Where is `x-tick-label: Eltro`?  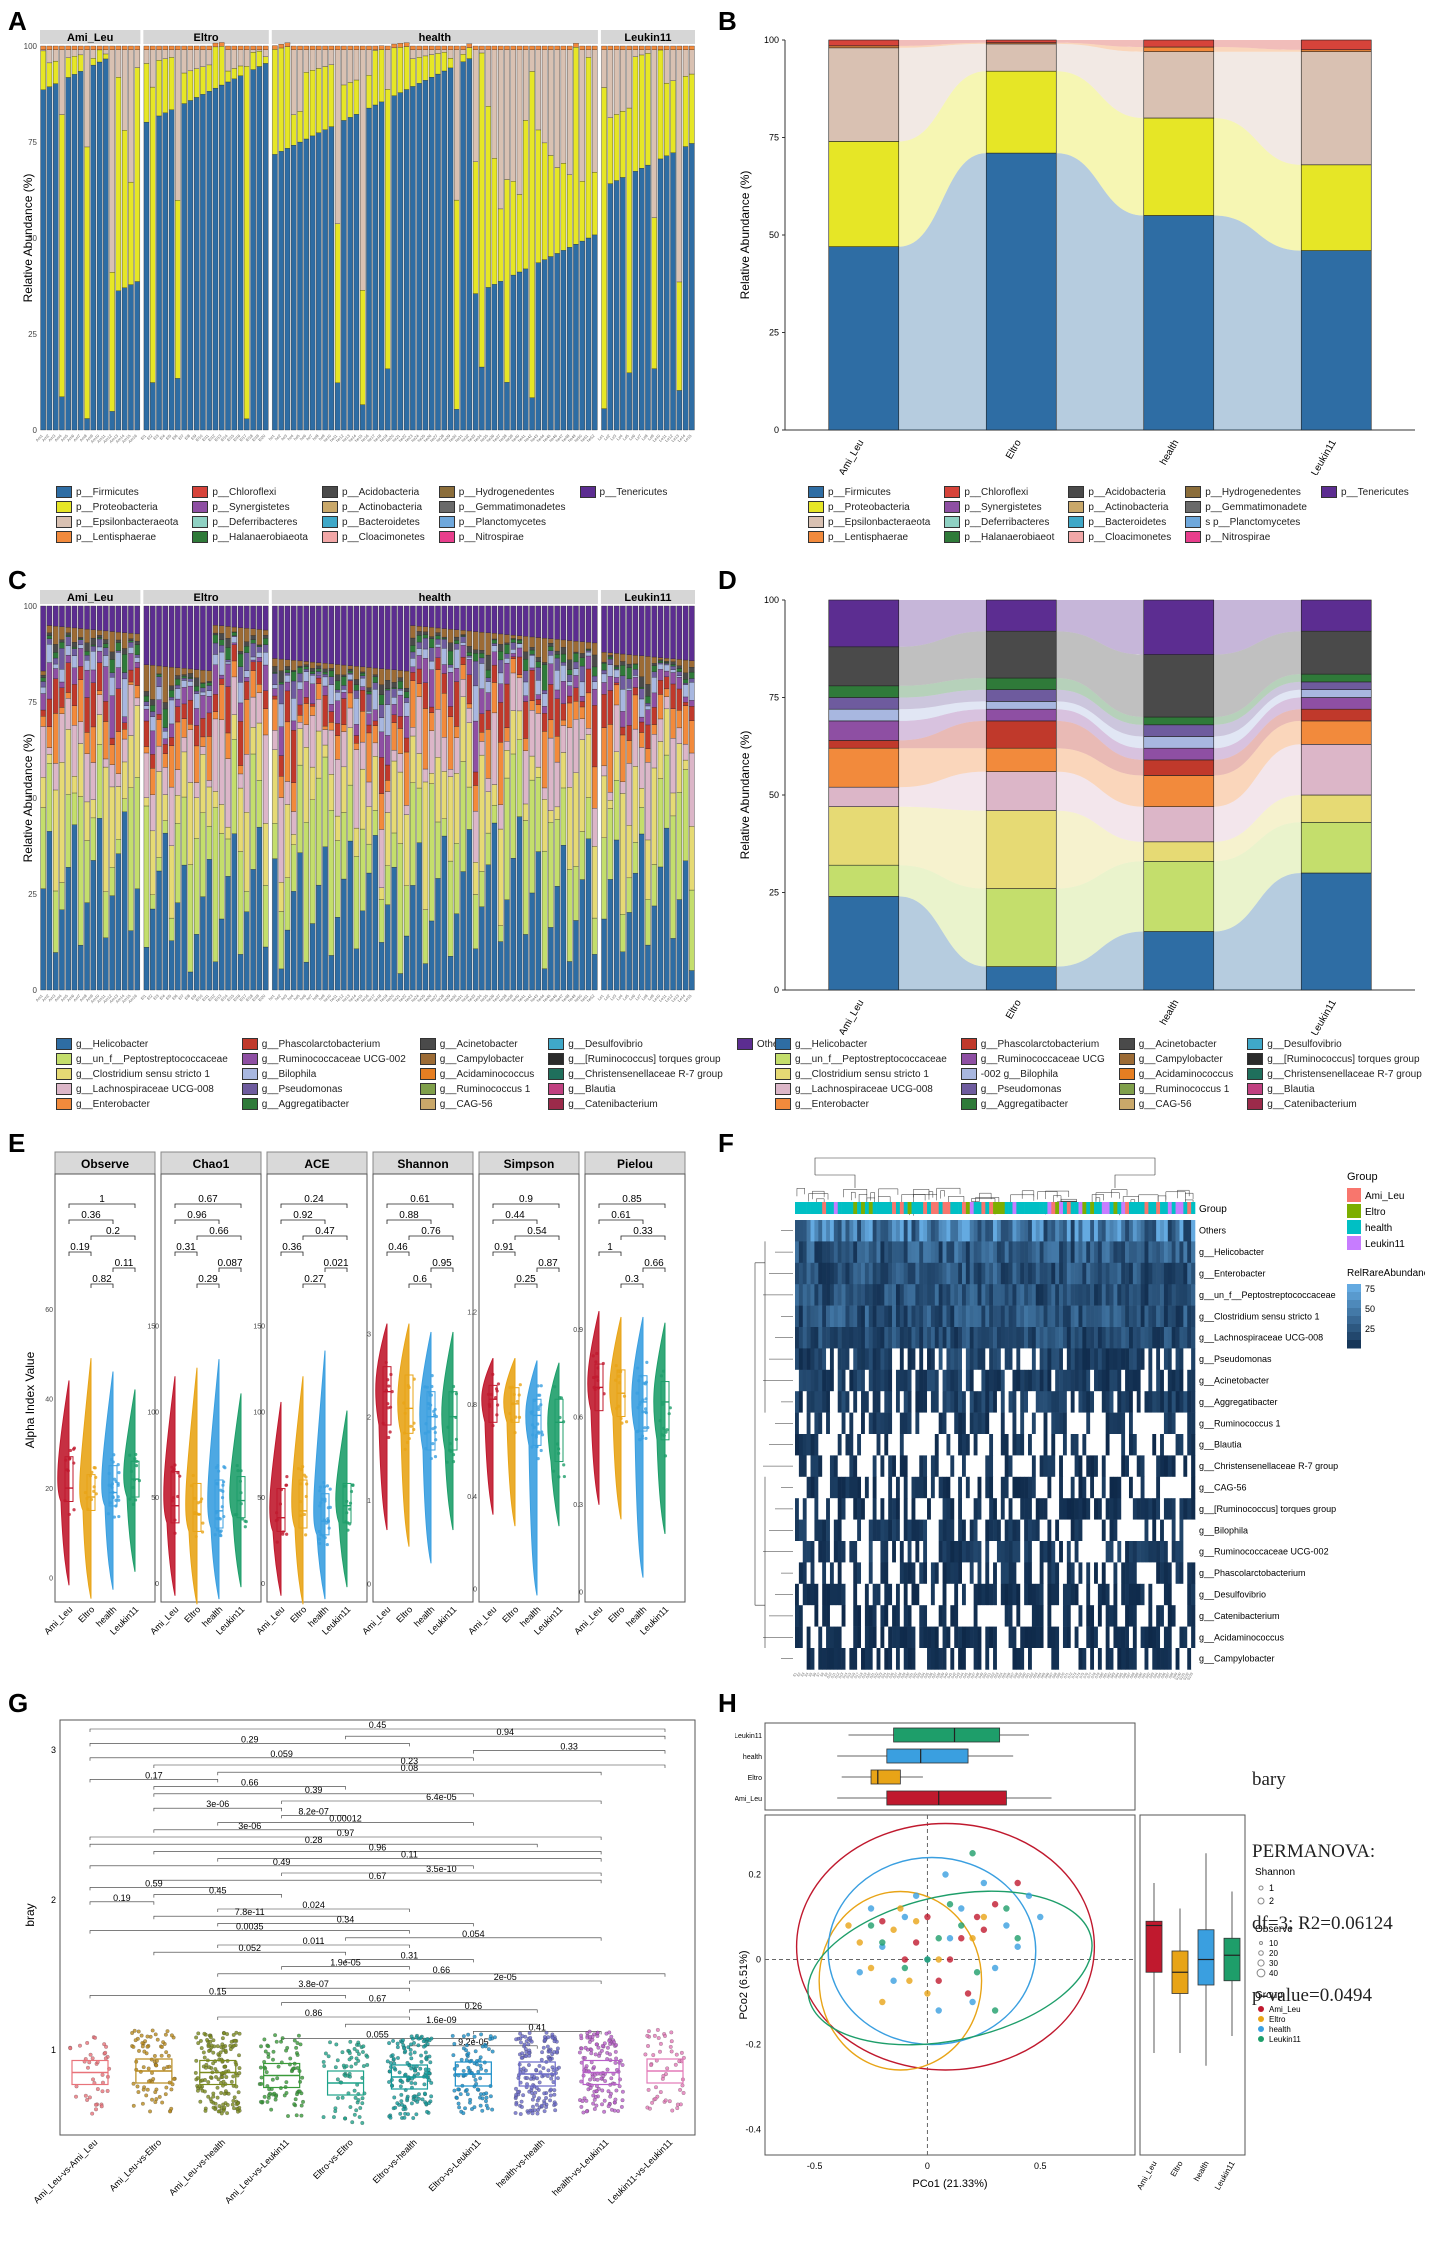 x-tick-label: Eltro is located at coordinates (1014, 1010).